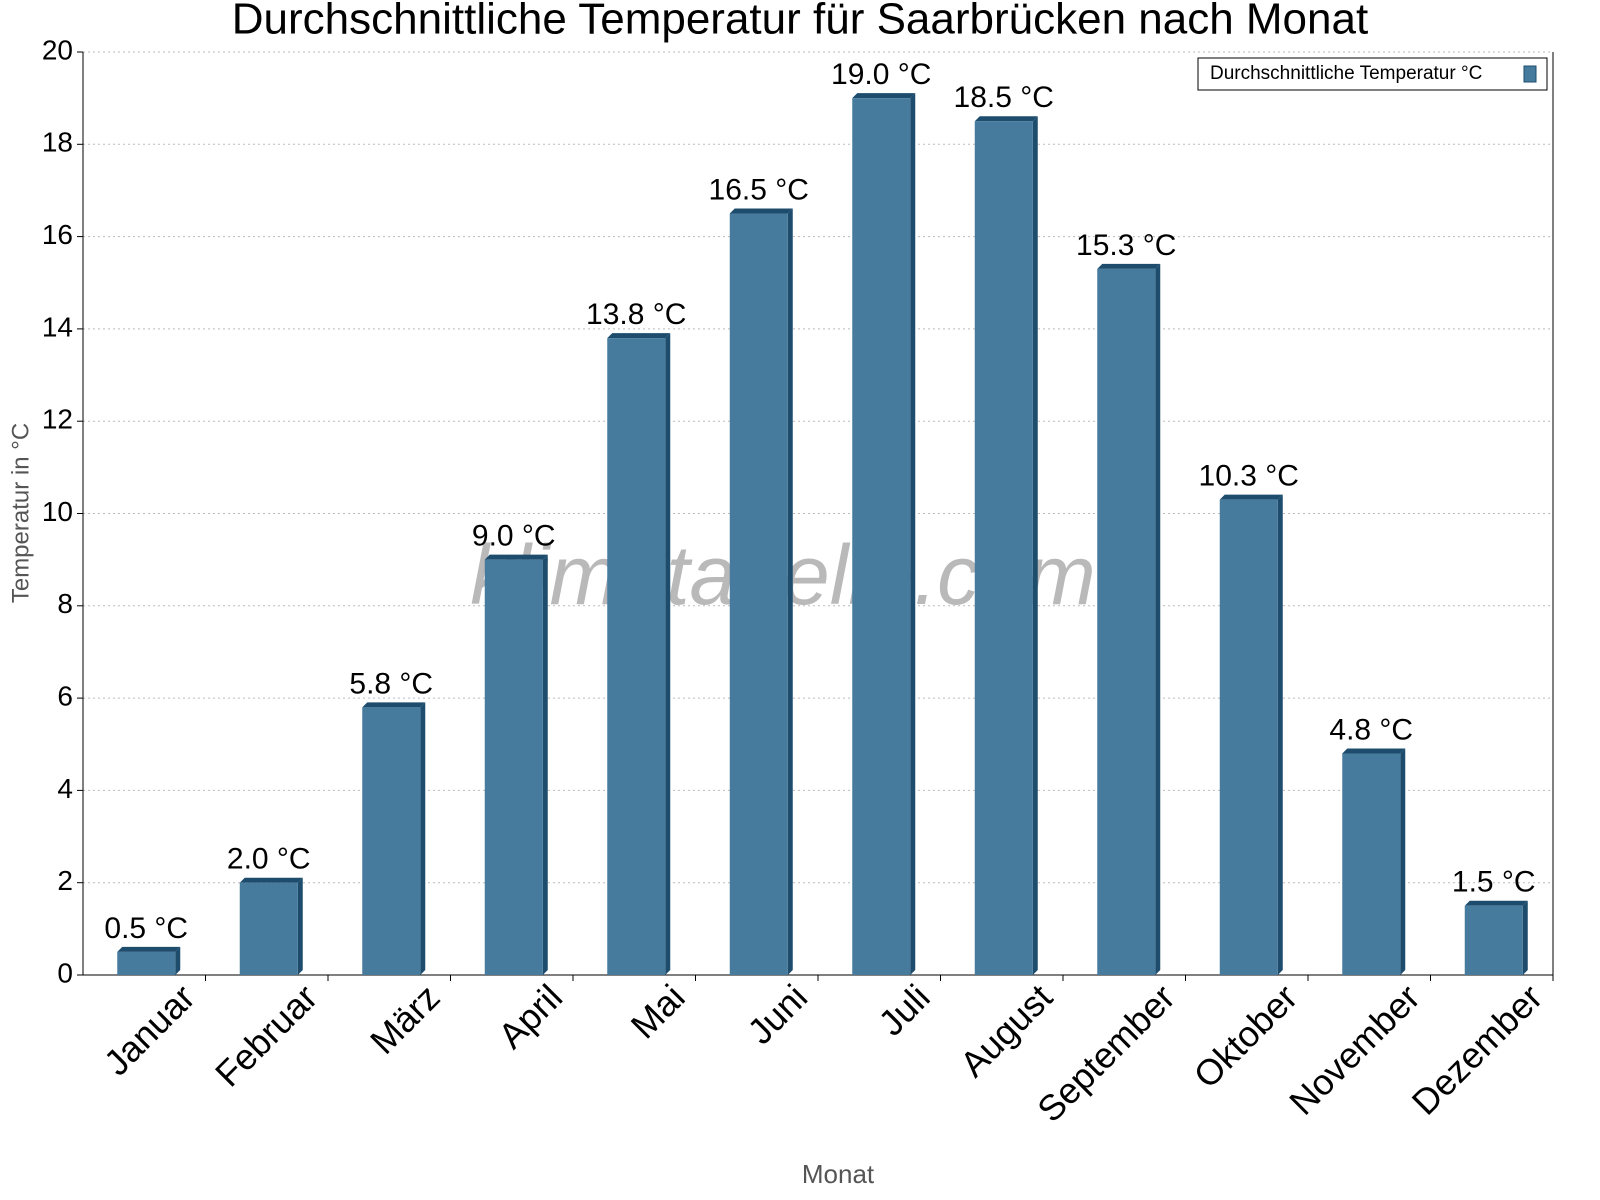  Describe the element at coordinates (1371, 729) in the screenshot. I see `value-label: 4.8 °C` at that location.